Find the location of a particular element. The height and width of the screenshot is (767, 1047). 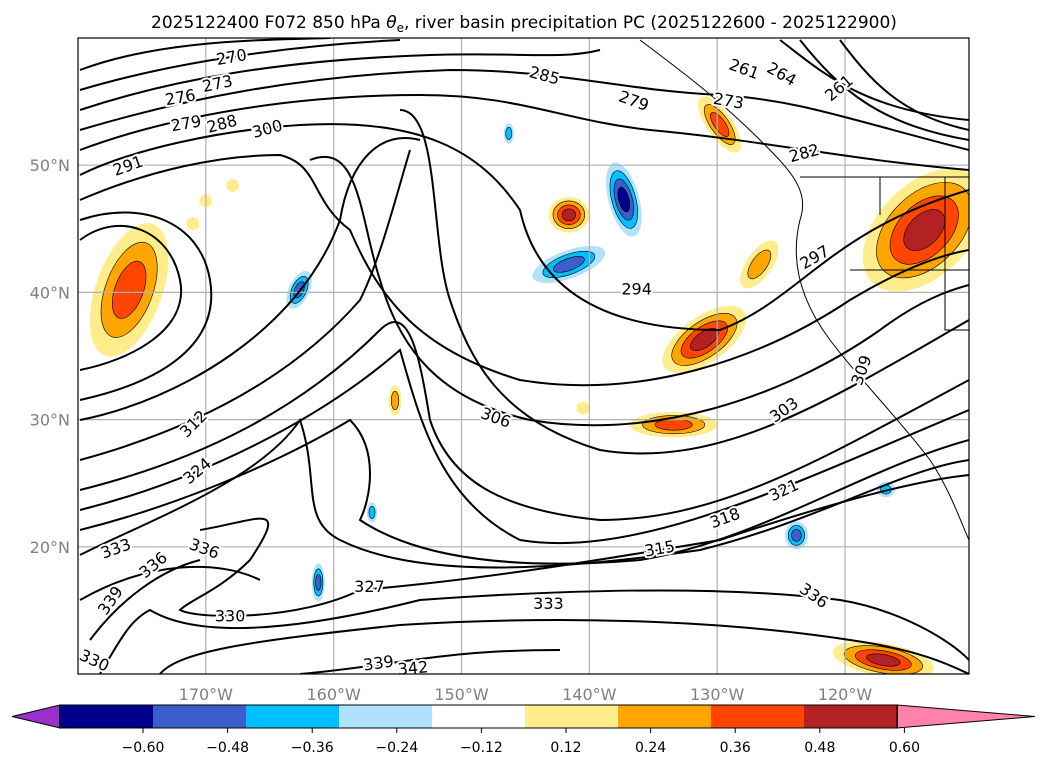

contour-label: 291 is located at coordinates (127, 166).